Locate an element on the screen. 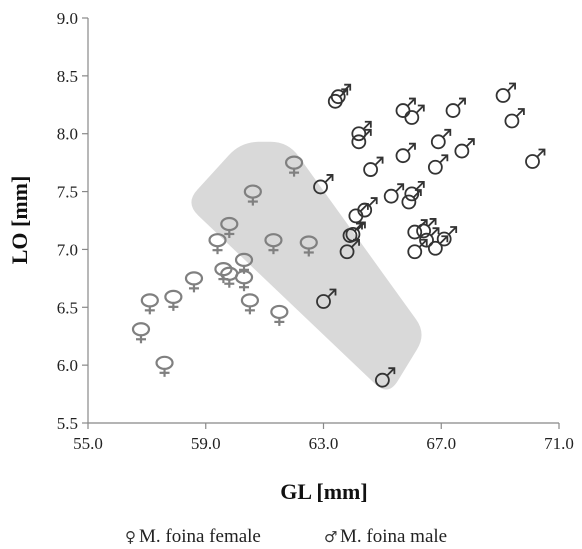 This screenshot has height=549, width=582. x-tick-label: 67.0 is located at coordinates (441, 443).